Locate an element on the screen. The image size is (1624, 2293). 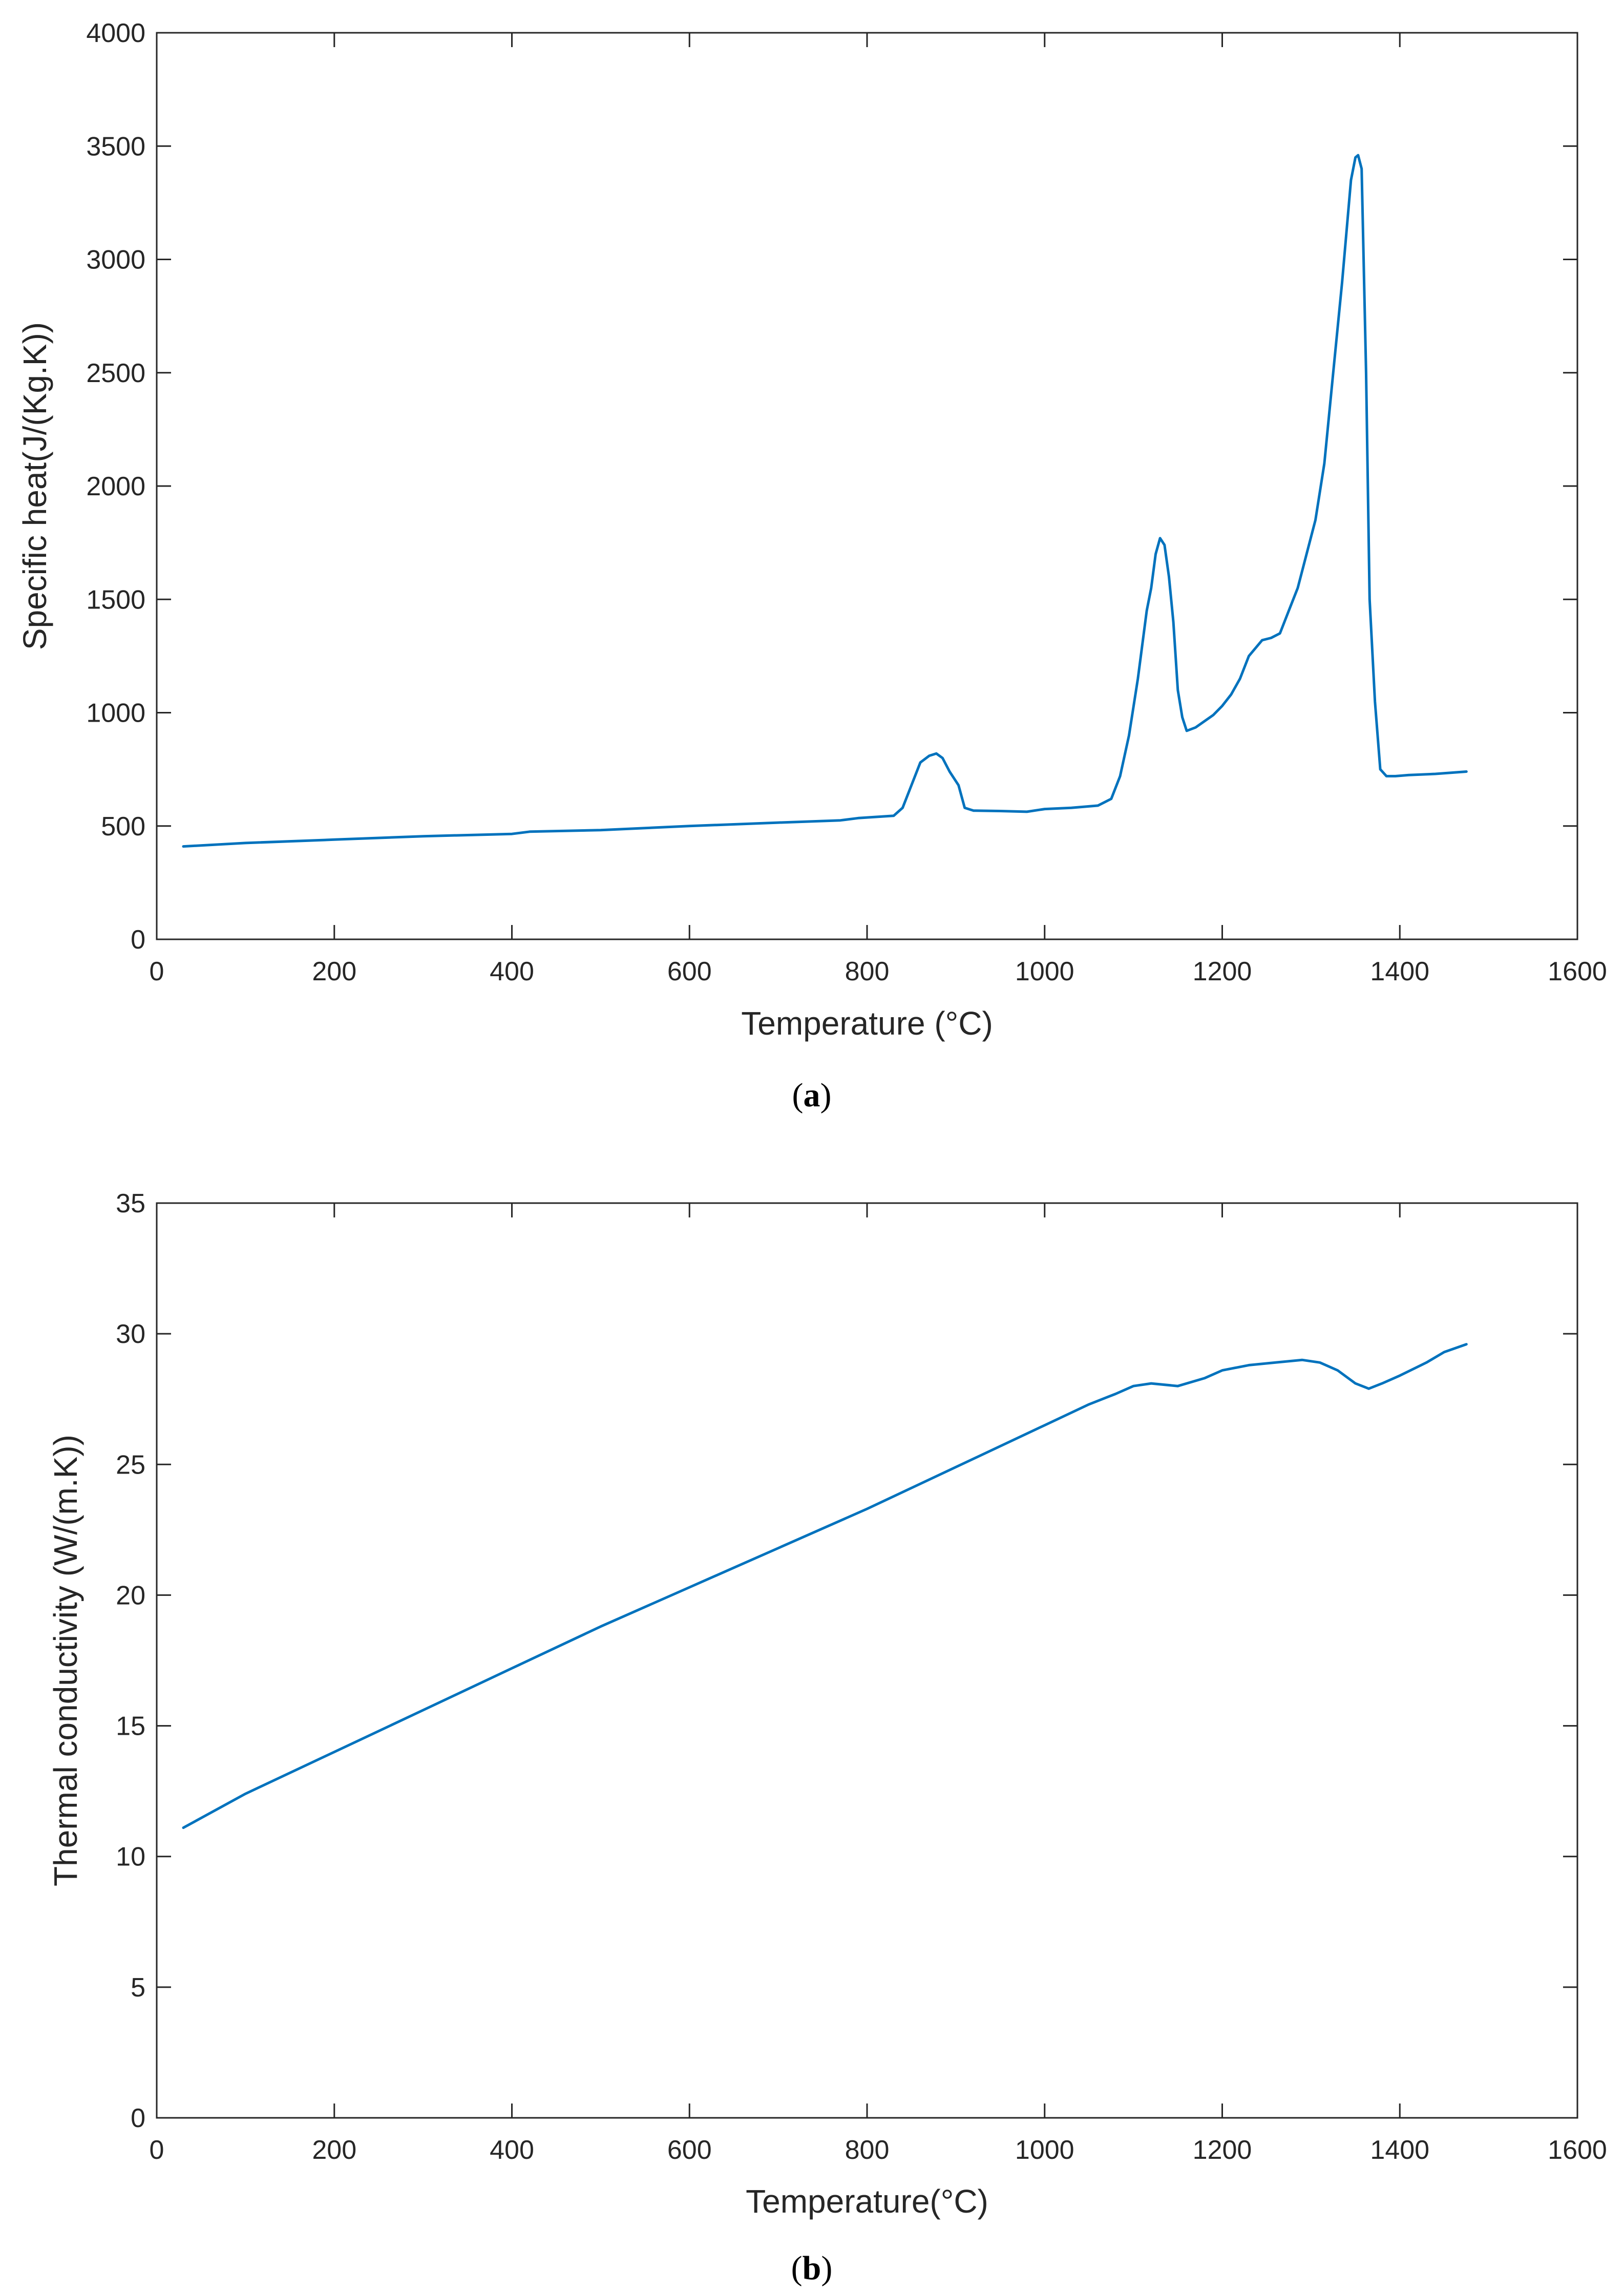
panel-b-x-tick-label: 800 is located at coordinates (867, 2150).